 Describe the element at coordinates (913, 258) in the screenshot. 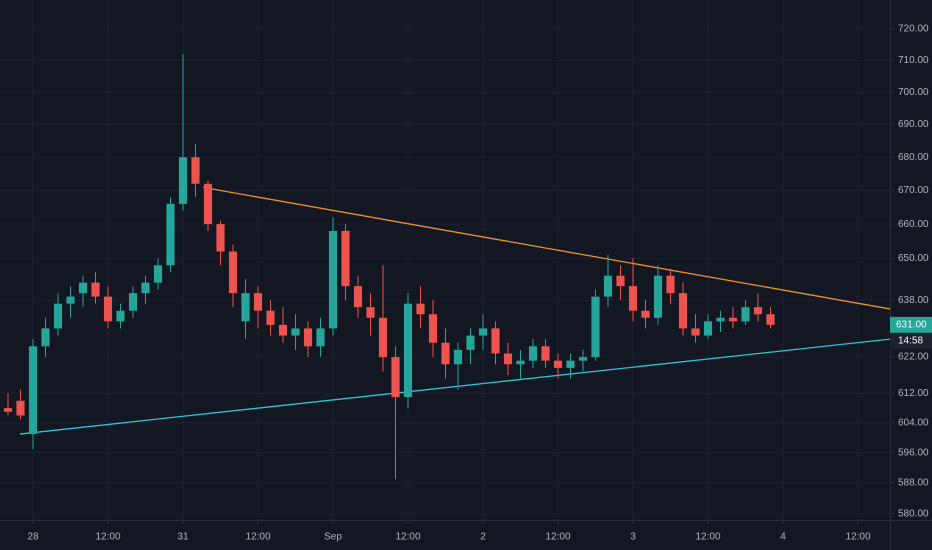

I see `y-tick-label: 650.00` at that location.